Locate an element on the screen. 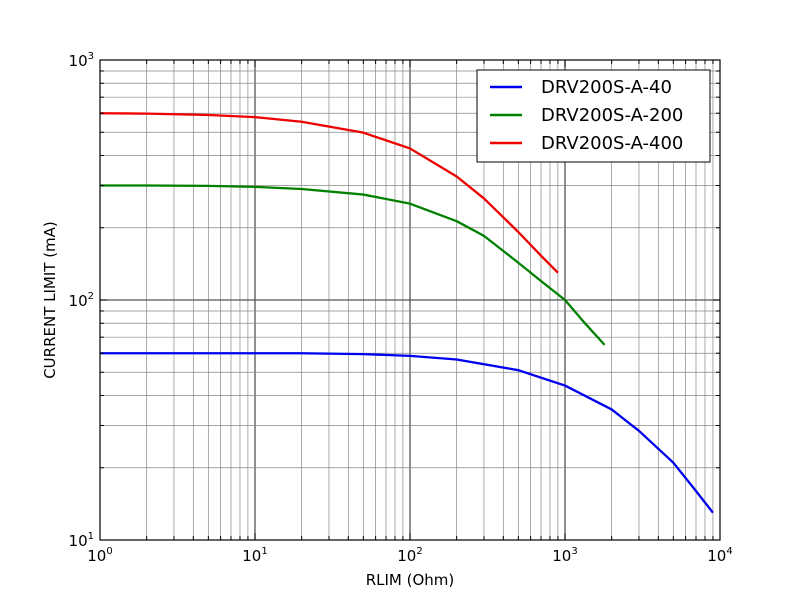 The image size is (800, 600). legend-label-1: DRV200S-A-200 is located at coordinates (612, 115).